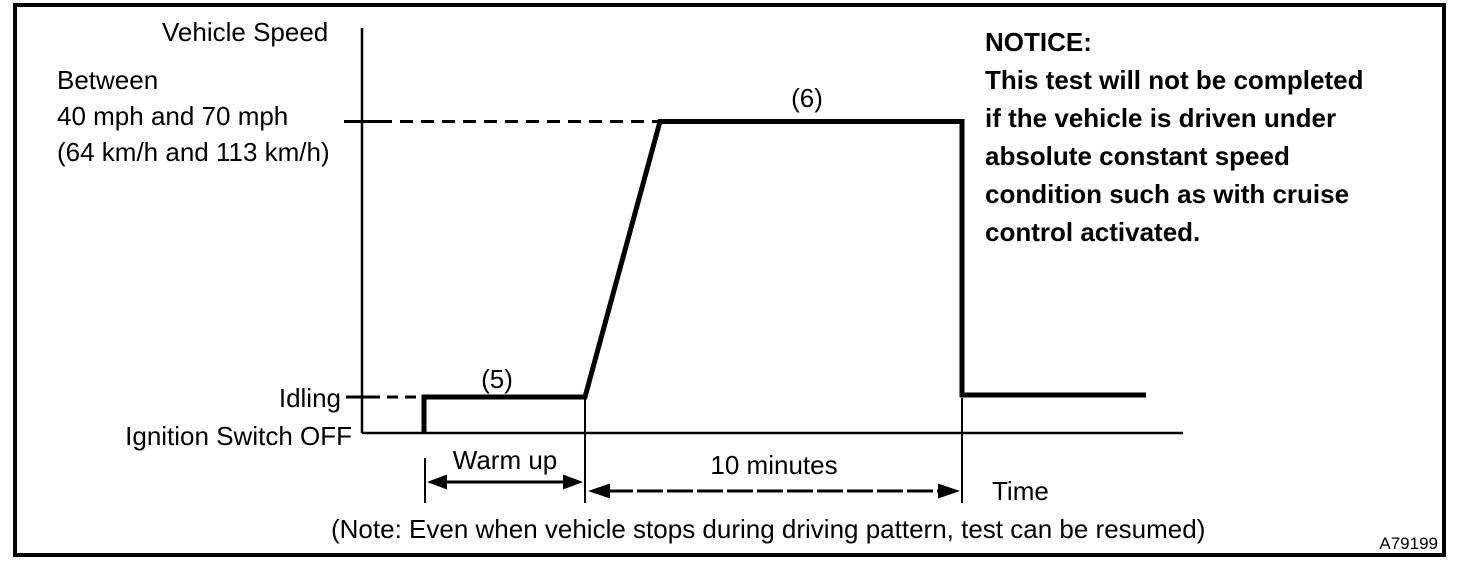 This screenshot has height=572, width=1472. Describe the element at coordinates (573, 482) in the screenshot. I see `warmup-arrow-right-head` at that location.